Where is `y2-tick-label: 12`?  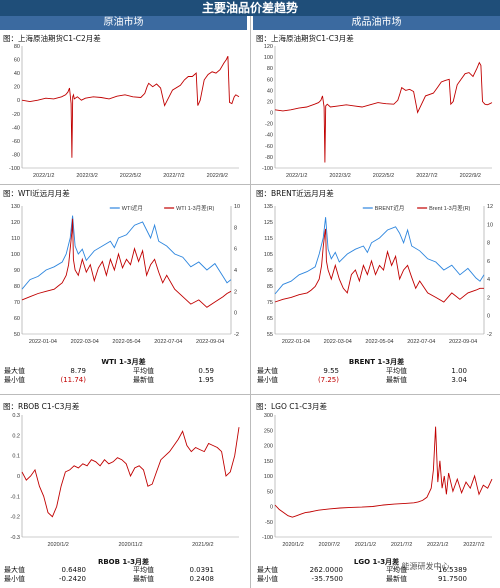
y2-tick-label: 12 is located at coordinates (490, 207).